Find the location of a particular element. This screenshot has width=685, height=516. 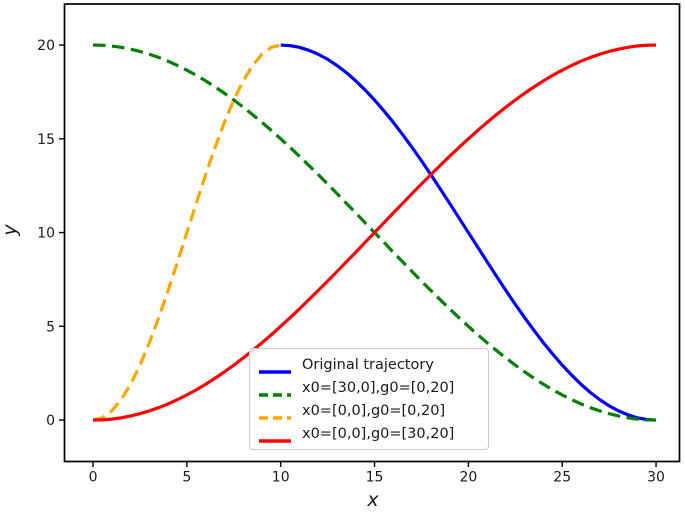

legend-label: x0=[0,0],g0=[30,20] is located at coordinates (378, 433).